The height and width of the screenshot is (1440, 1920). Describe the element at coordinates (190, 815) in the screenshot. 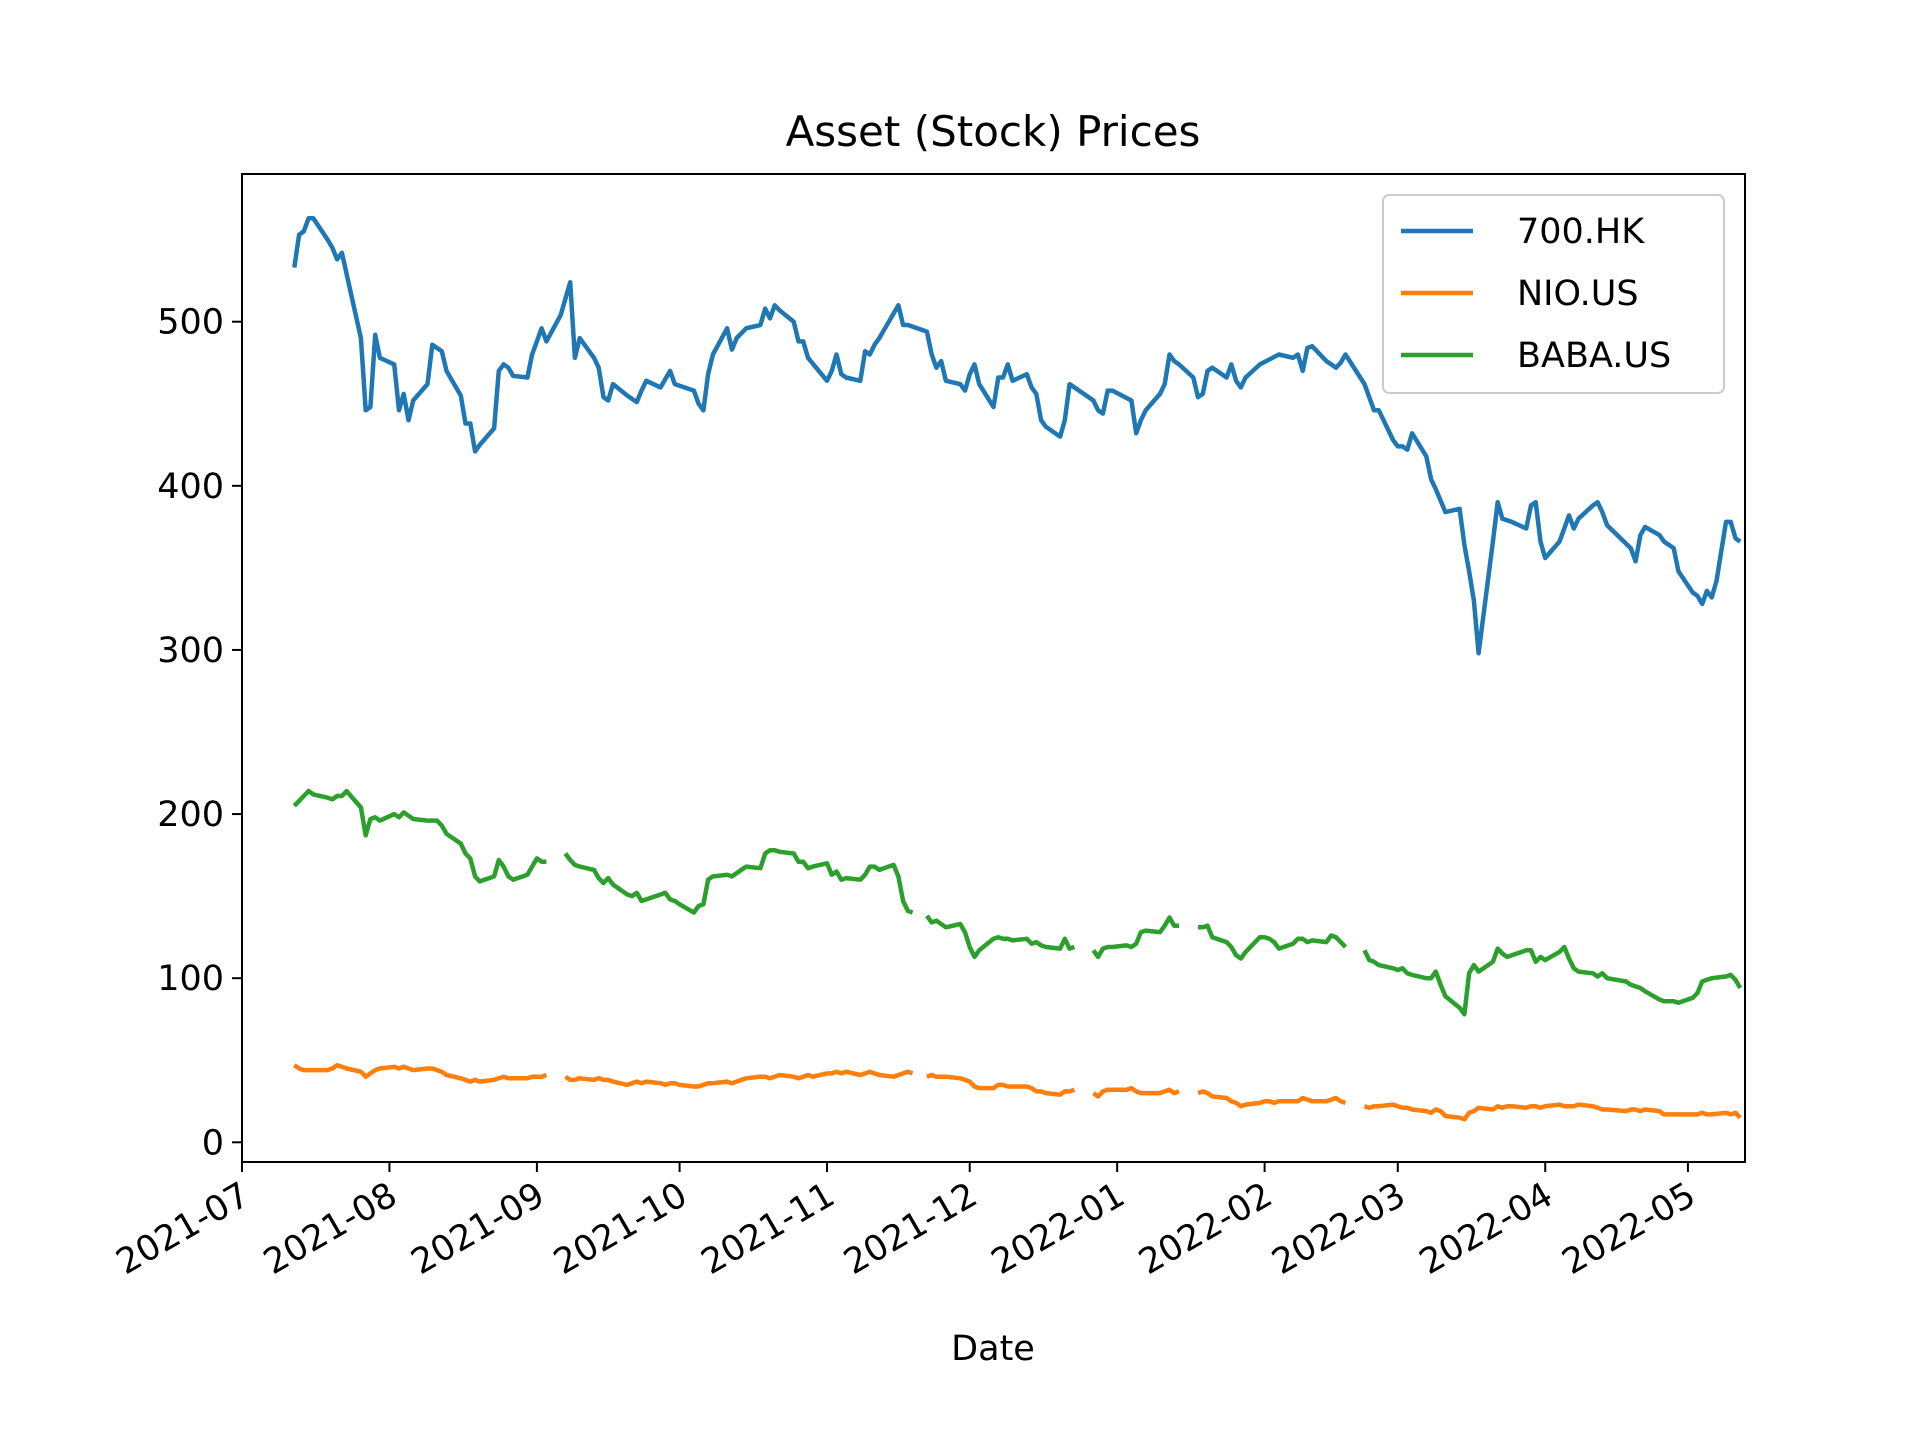

I see `y-tick-label: 200` at that location.